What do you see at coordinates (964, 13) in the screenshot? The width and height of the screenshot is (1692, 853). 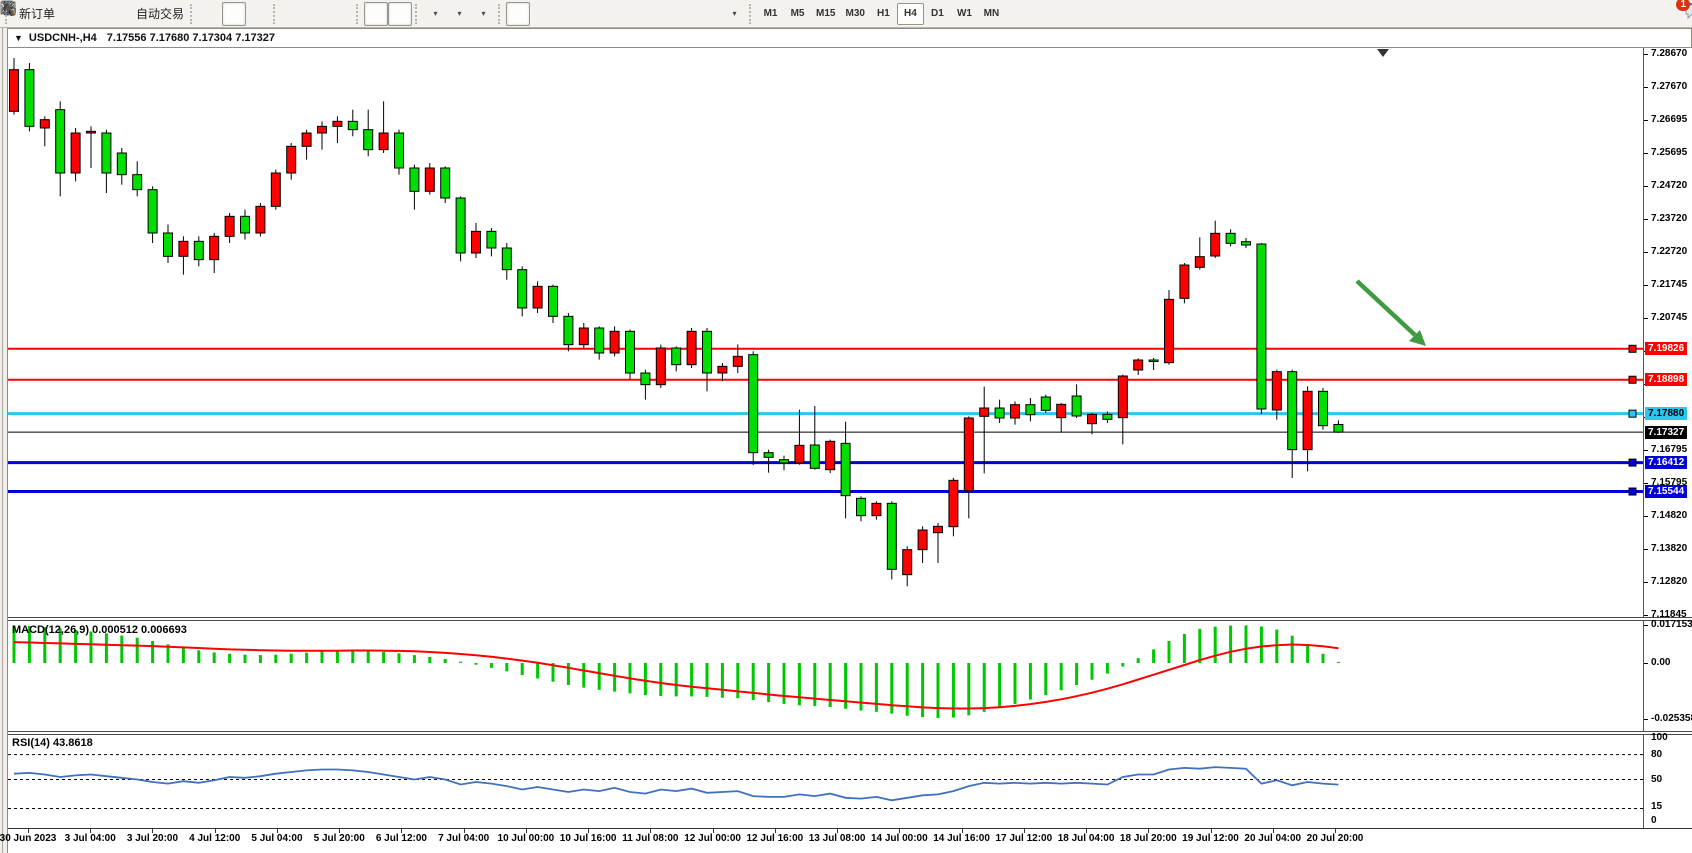 I see `timeframe-button-W1: W1` at bounding box center [964, 13].